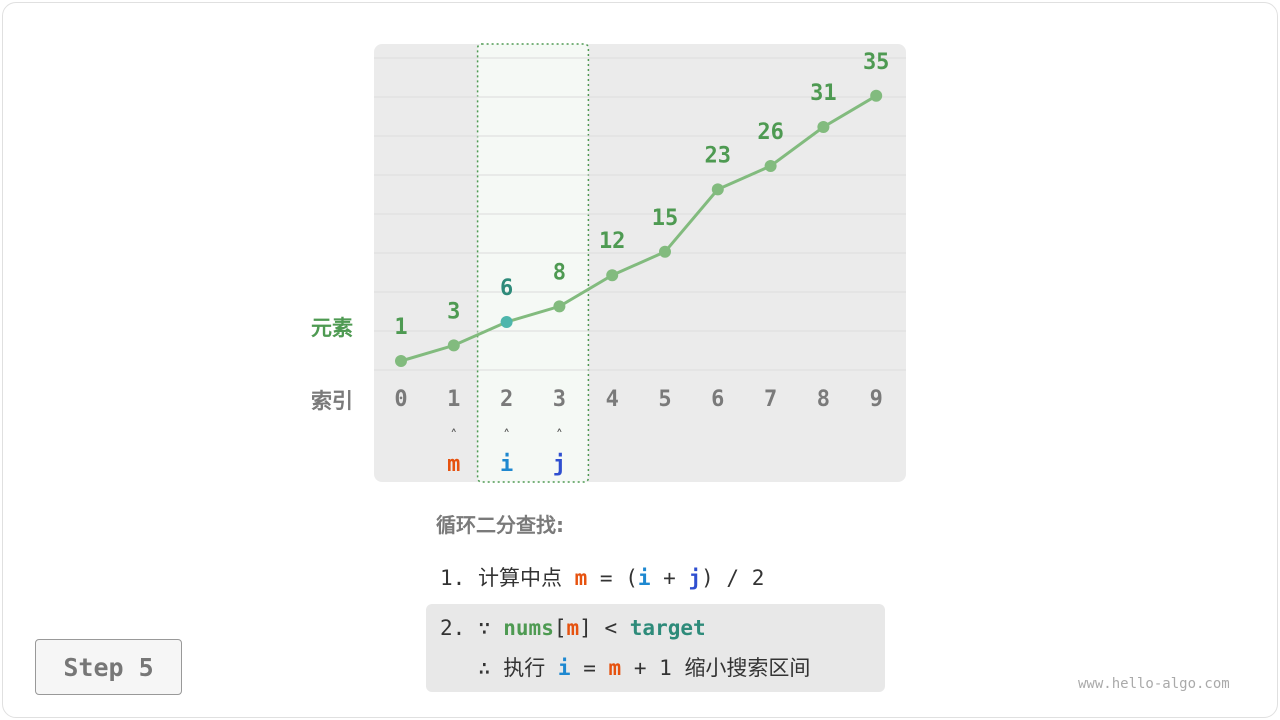 The image size is (1280, 720). Describe the element at coordinates (718, 155) in the screenshot. I see `value-label: 23` at that location.